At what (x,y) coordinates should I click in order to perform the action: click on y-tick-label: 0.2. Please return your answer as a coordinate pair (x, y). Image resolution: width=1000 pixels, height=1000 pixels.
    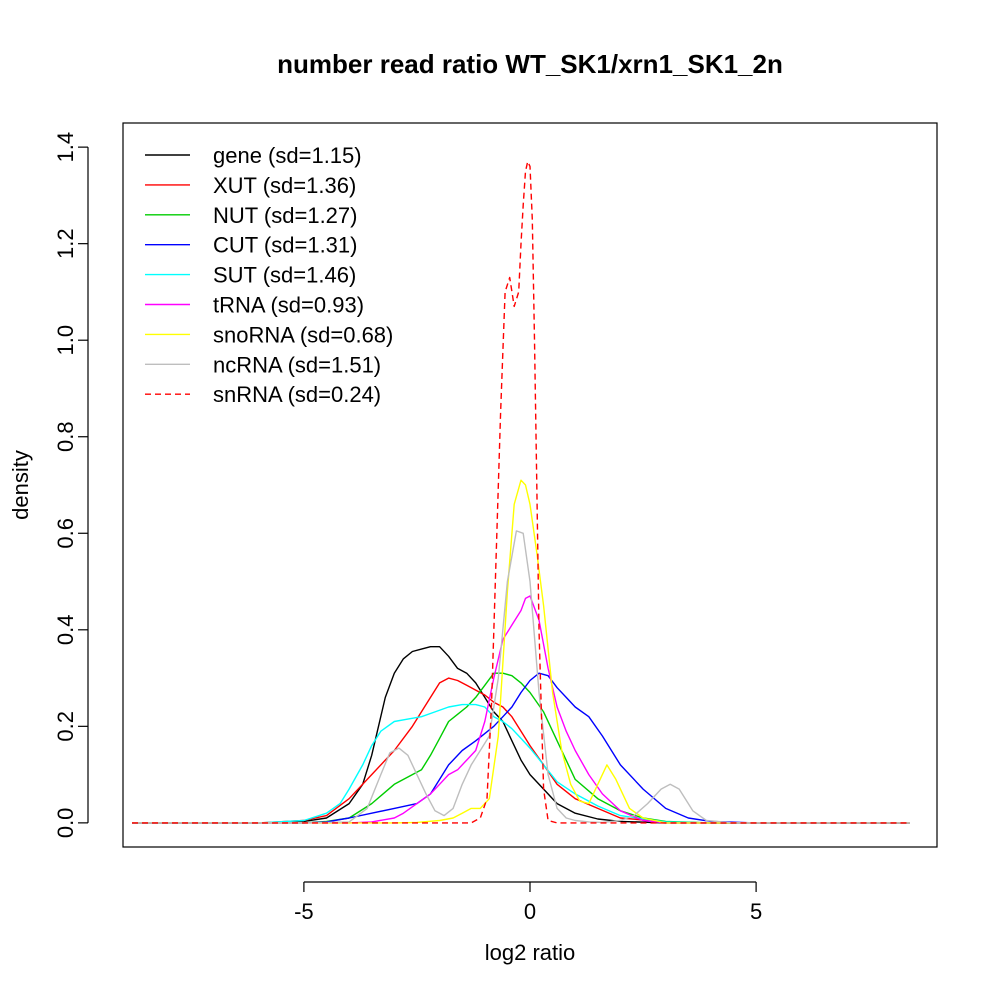
    Looking at the image, I should click on (65, 726).